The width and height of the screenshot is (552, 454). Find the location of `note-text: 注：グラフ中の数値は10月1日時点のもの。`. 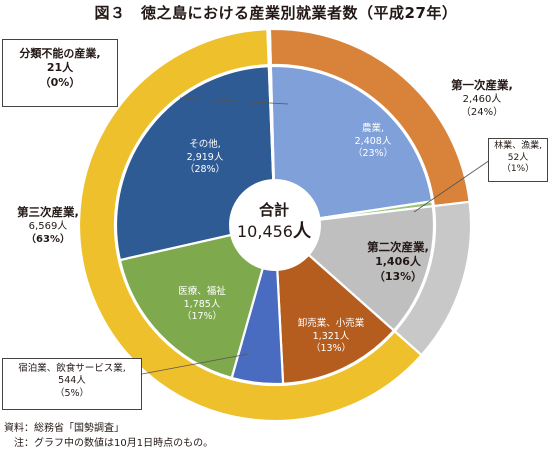

note-text: 注：グラフ中の数値は10月1日時点のもの。 is located at coordinates (109, 443).